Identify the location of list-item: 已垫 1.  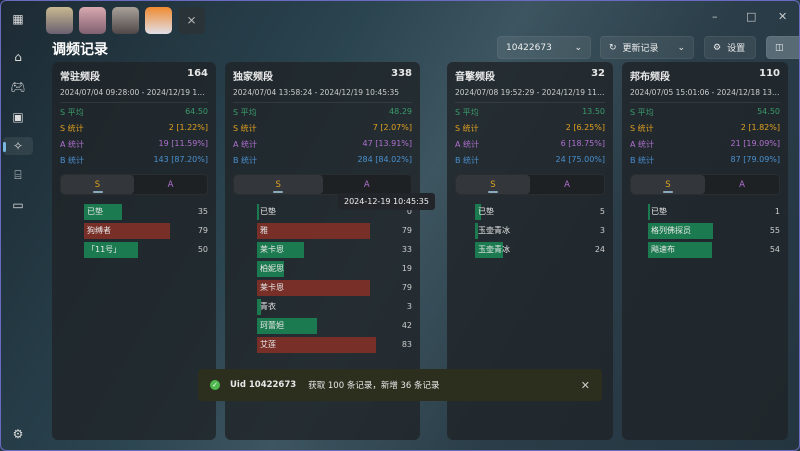
(714, 211).